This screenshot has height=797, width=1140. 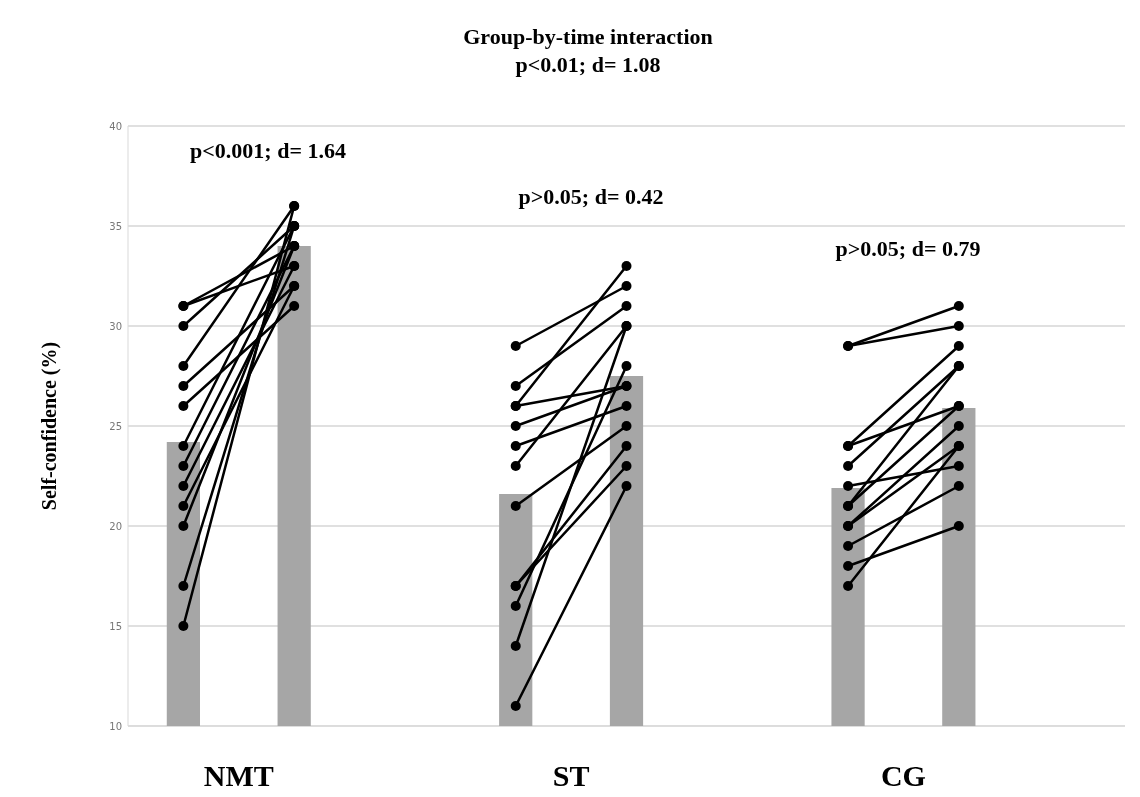 What do you see at coordinates (49, 426) in the screenshot?
I see `y-axis-title: Self-confidence (%)` at bounding box center [49, 426].